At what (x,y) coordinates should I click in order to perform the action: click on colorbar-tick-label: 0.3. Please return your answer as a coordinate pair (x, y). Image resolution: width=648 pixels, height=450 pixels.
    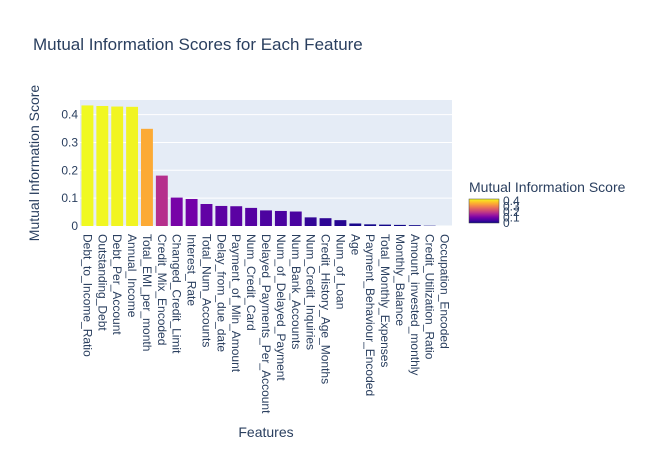
    Looking at the image, I should click on (511, 206).